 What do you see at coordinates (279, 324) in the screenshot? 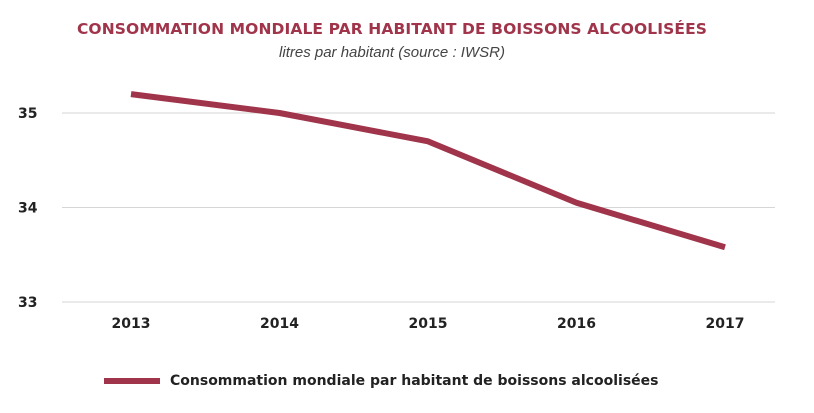
I see `x-tick-label: 2014` at bounding box center [279, 324].